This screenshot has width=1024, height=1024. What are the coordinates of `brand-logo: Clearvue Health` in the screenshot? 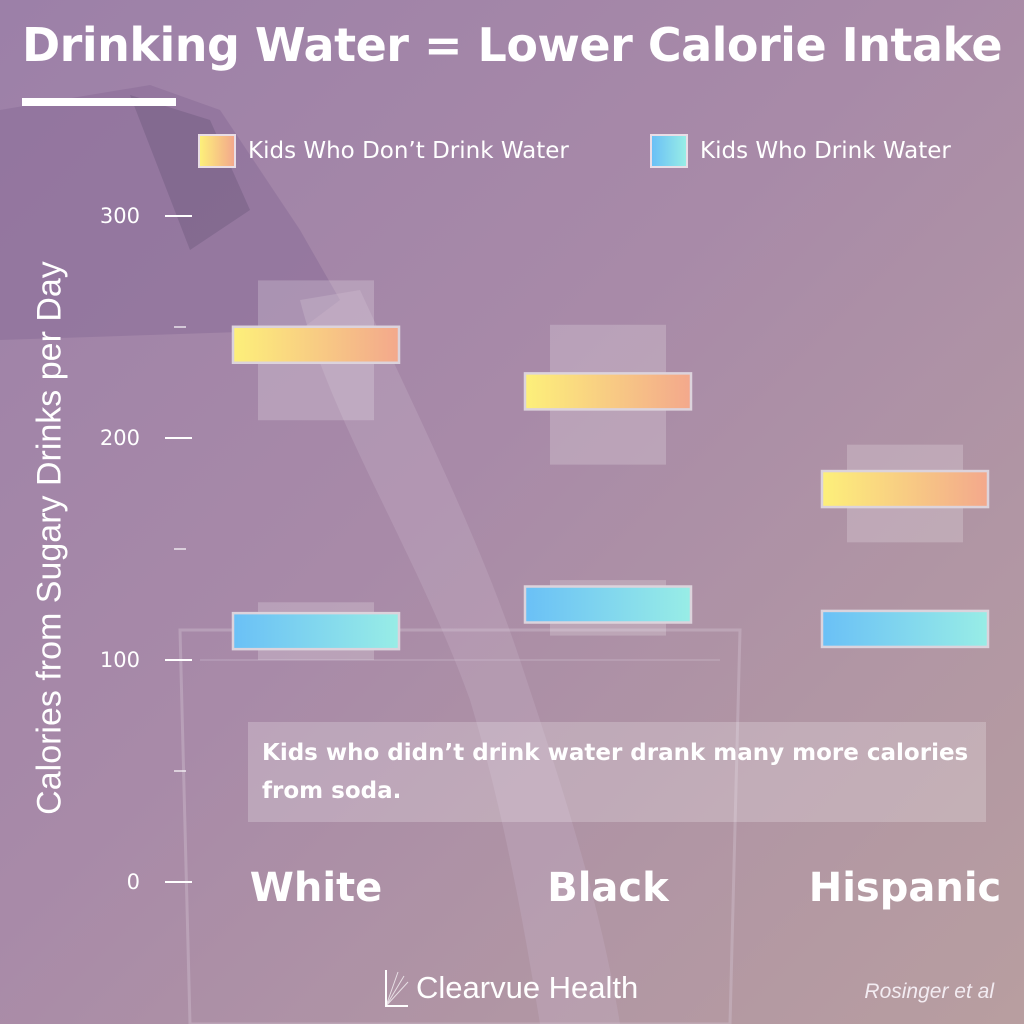 It's located at (511, 988).